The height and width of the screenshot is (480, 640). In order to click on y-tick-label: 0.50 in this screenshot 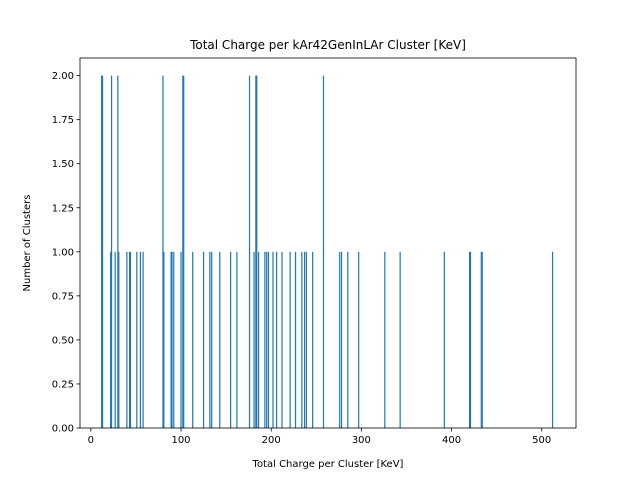, I will do `click(63, 340)`.